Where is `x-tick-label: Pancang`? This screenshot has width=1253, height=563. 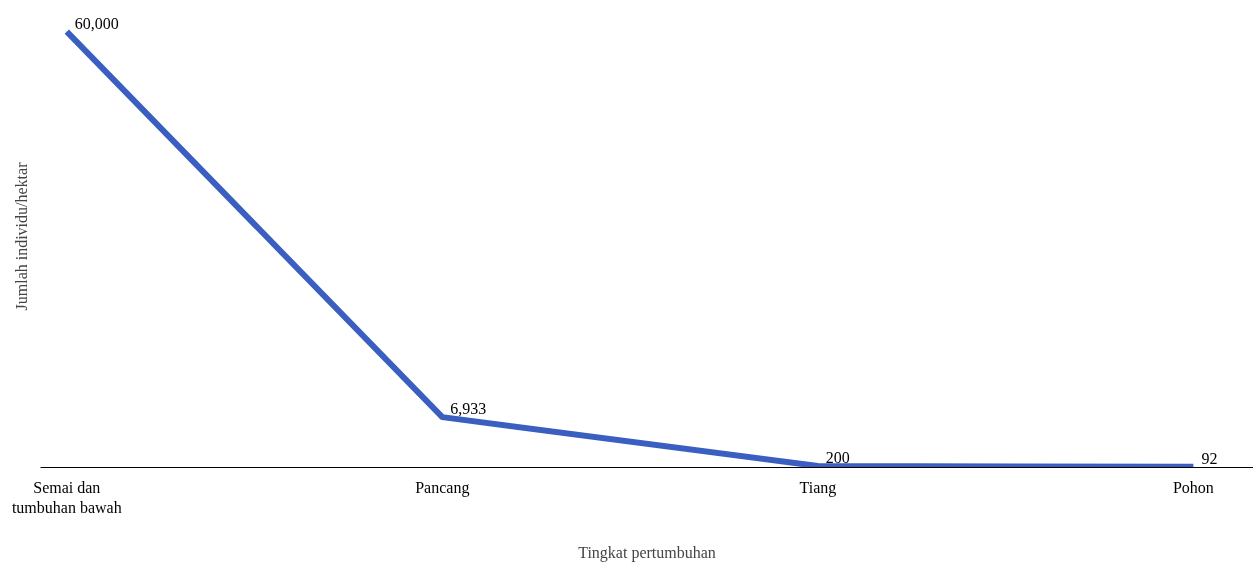 x-tick-label: Pancang is located at coordinates (442, 487).